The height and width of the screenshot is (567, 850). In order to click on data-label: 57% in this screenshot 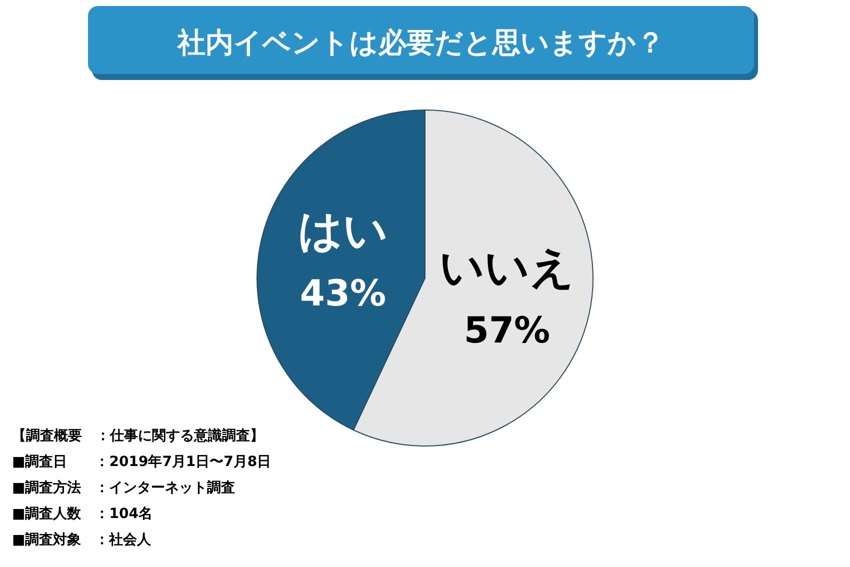, I will do `click(507, 331)`.